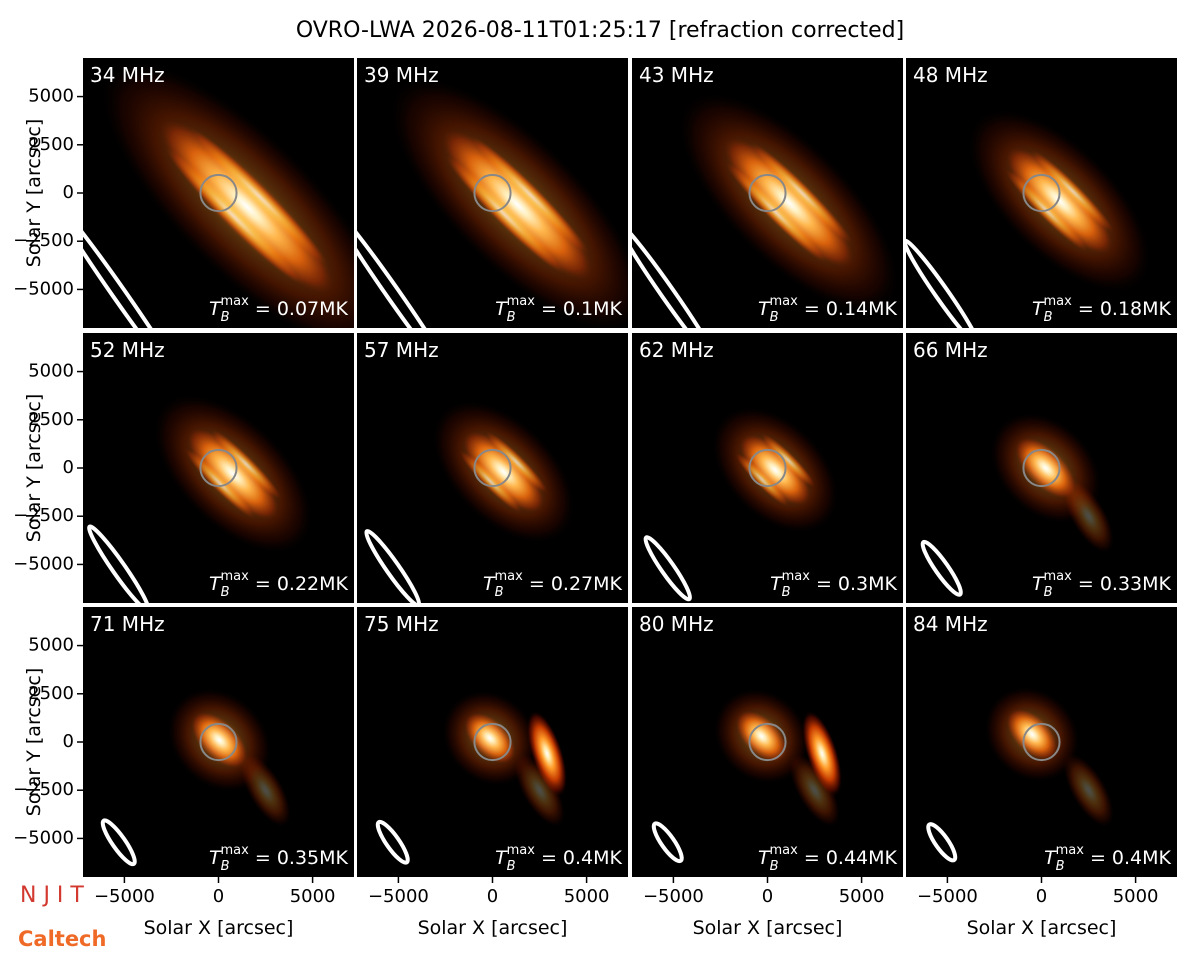  I want to click on tmax-label: TBmax = 0.44MK, so click(828, 858).